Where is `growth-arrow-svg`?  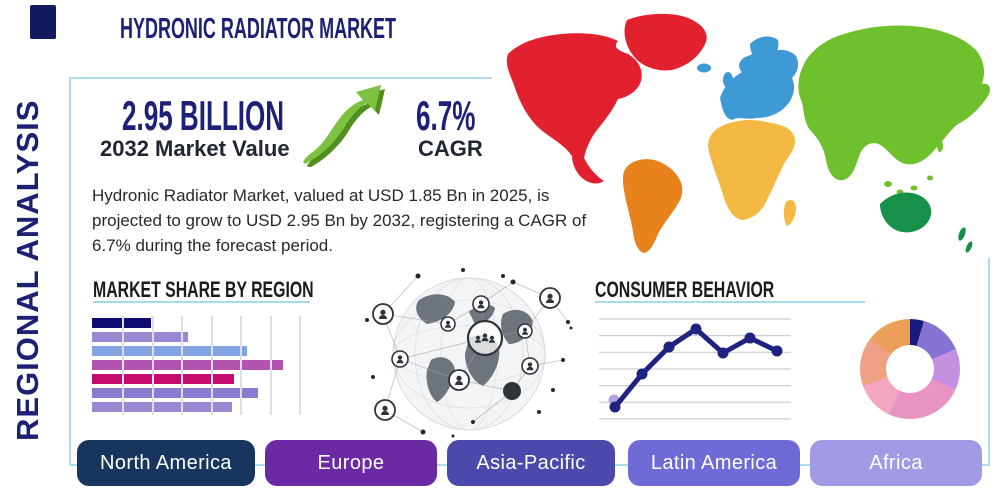 growth-arrow-svg is located at coordinates (344, 126).